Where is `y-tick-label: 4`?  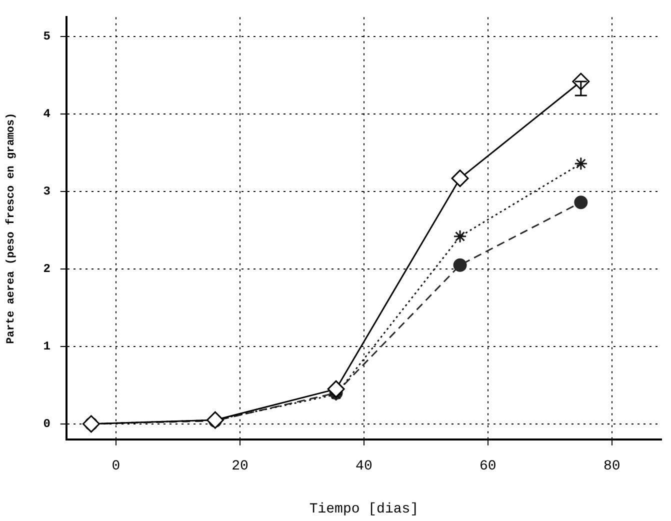
y-tick-label: 4 is located at coordinates (46, 114).